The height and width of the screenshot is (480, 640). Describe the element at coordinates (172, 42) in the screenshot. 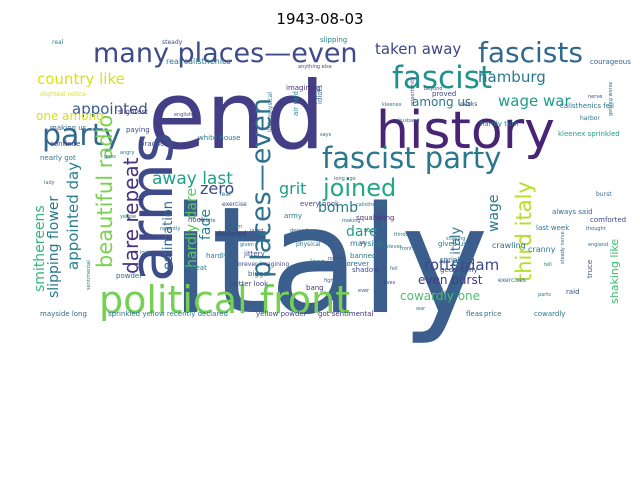

I see `cloud-word: steady` at that location.